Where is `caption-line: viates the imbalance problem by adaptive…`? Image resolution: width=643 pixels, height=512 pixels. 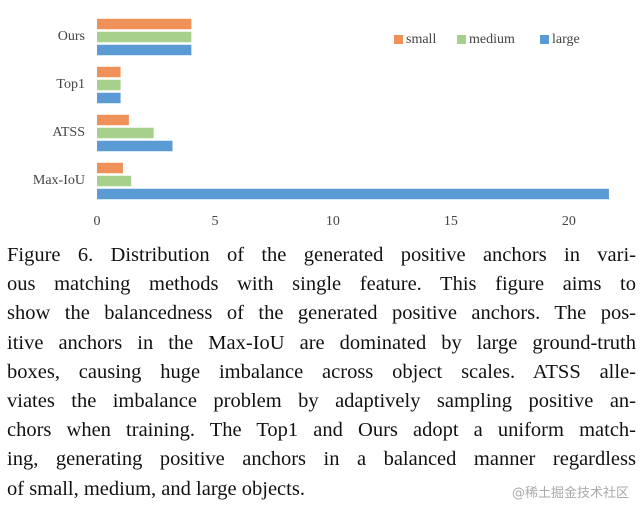
caption-line: viates the imbalance problem by adaptive… is located at coordinates (321, 401).